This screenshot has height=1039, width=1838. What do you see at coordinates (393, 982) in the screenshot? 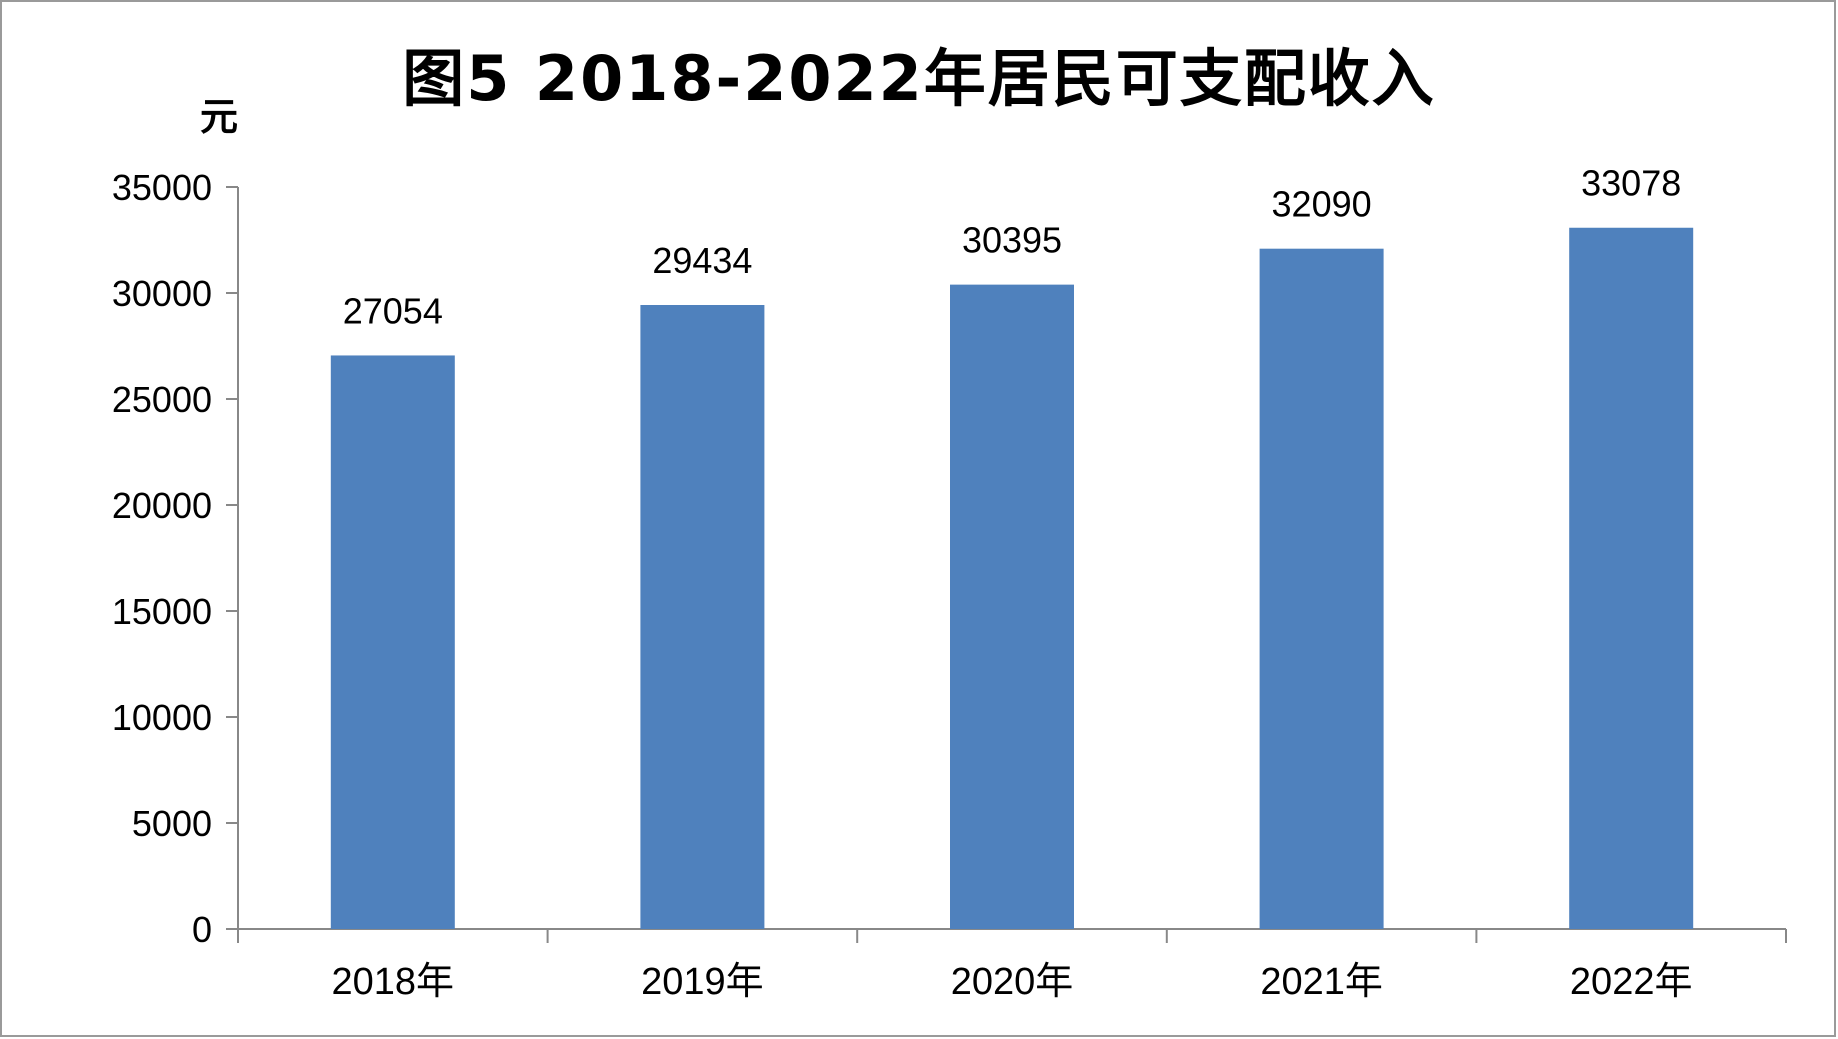
I see `x-tick-label: 2018年` at bounding box center [393, 982].